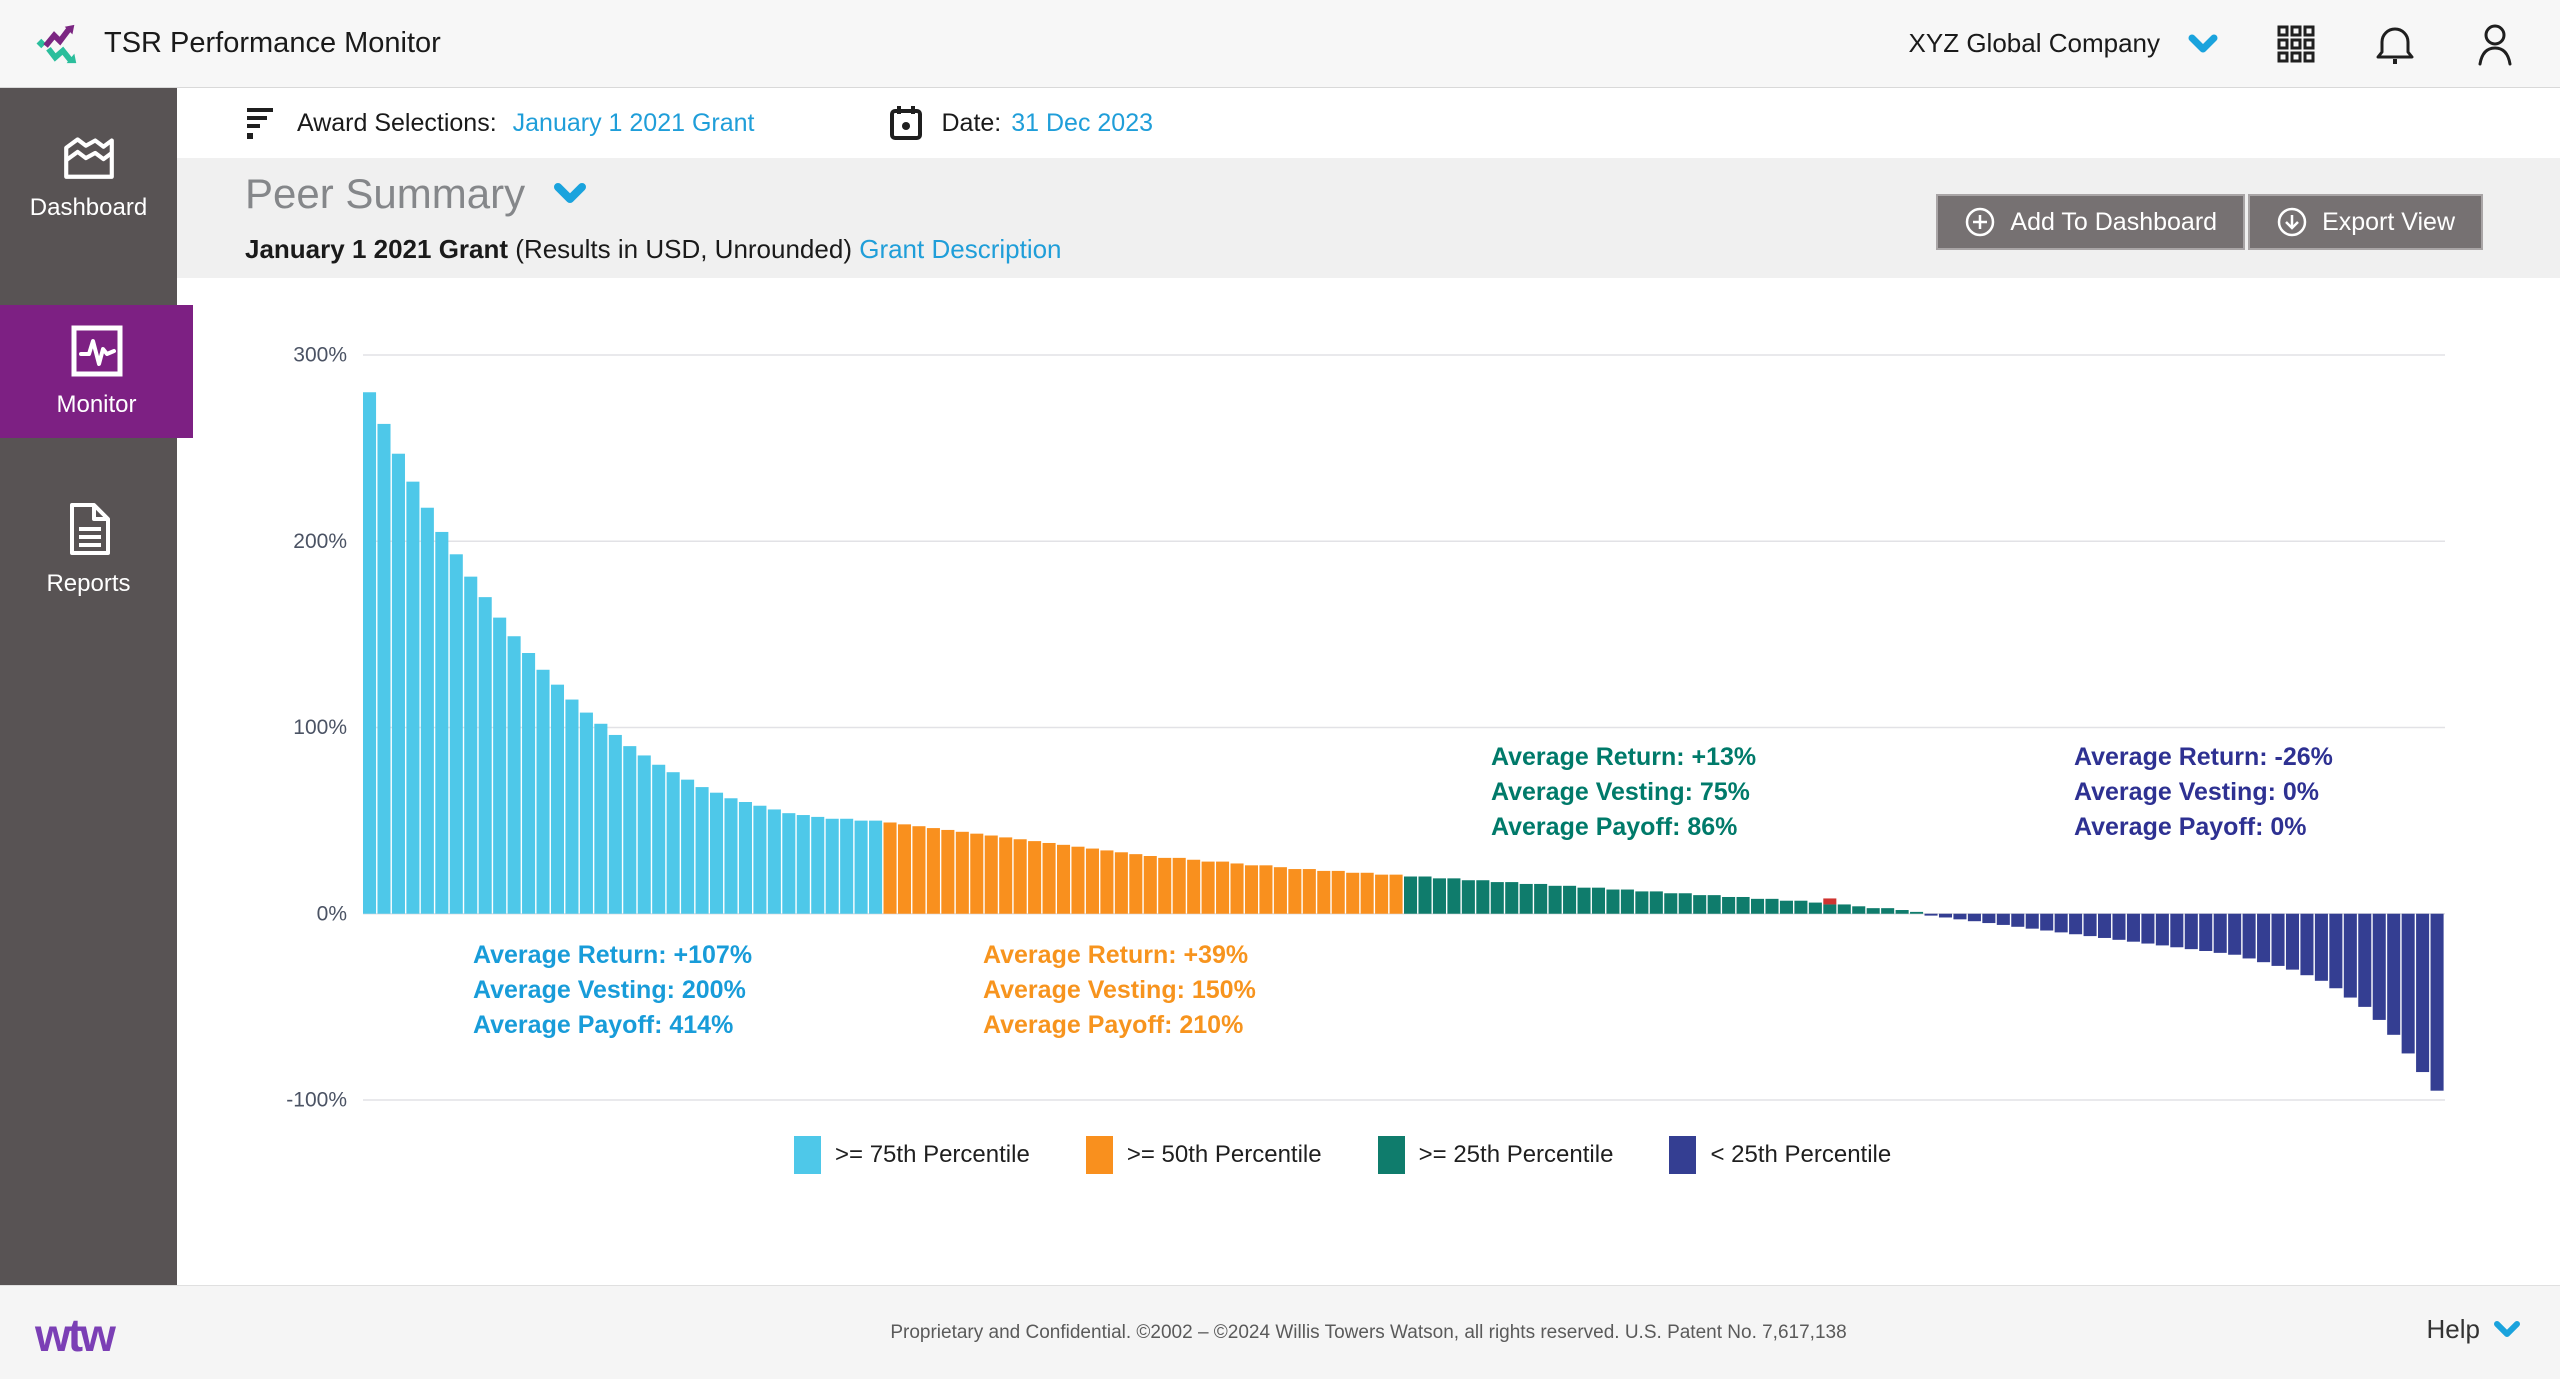 This screenshot has height=1379, width=2560. I want to click on date-label: Date:, so click(971, 122).